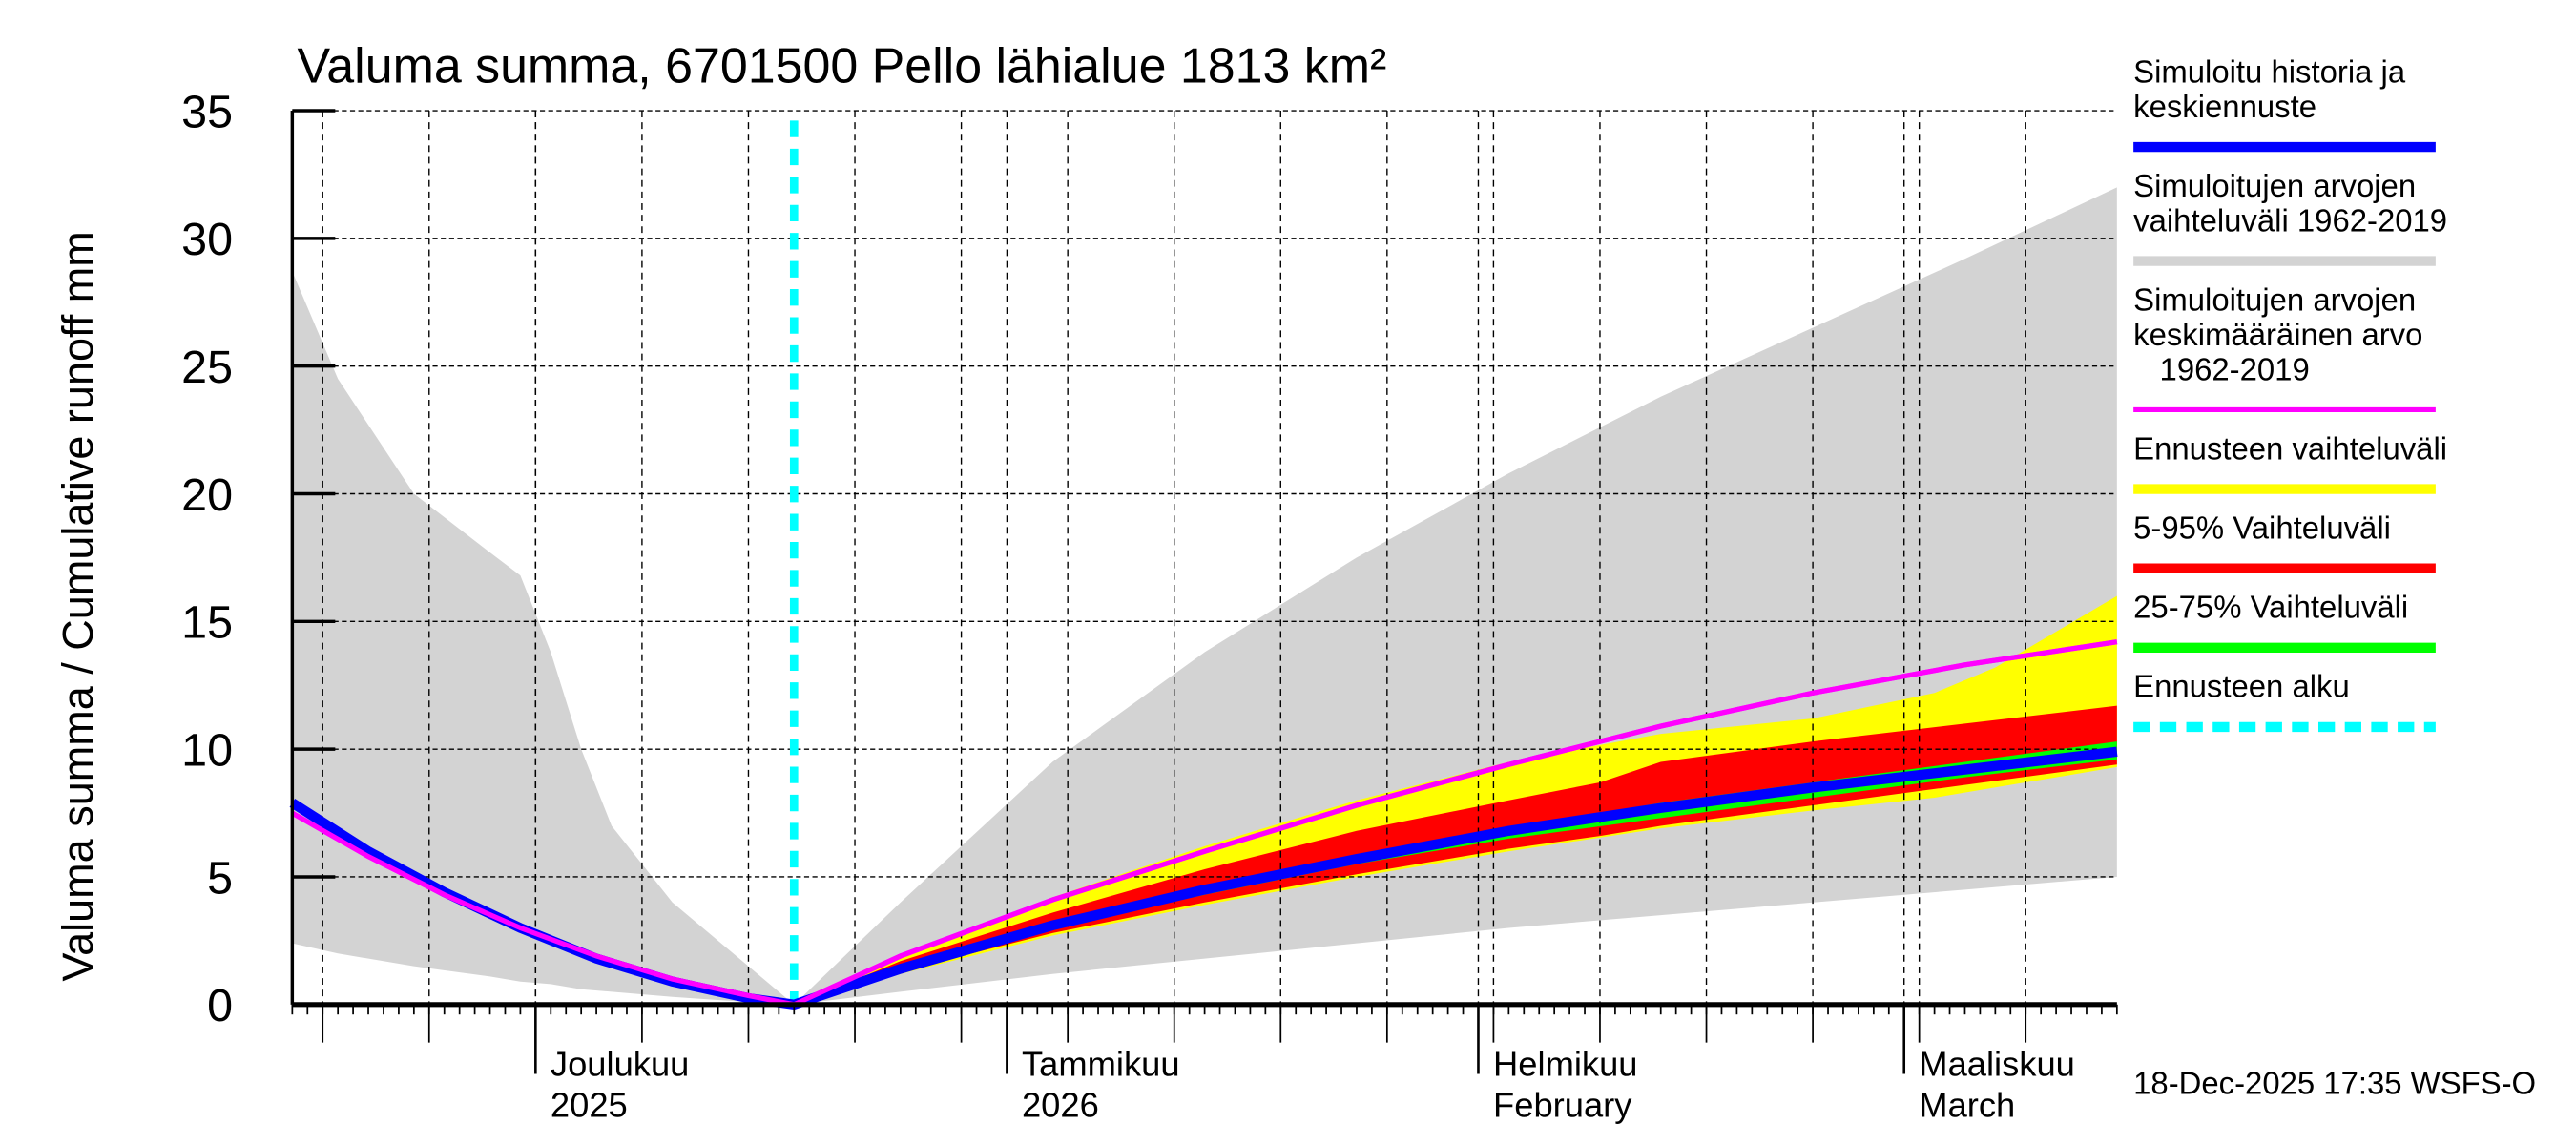  What do you see at coordinates (620, 1064) in the screenshot?
I see `x-month-label: Joulukuu` at bounding box center [620, 1064].